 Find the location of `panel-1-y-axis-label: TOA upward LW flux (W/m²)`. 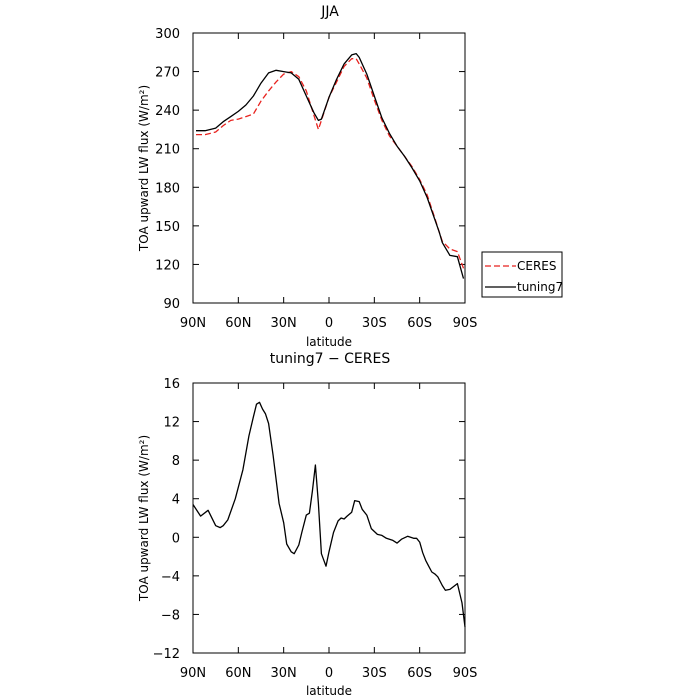

panel-1-y-axis-label: TOA upward LW flux (W/m²) is located at coordinates (144, 168).